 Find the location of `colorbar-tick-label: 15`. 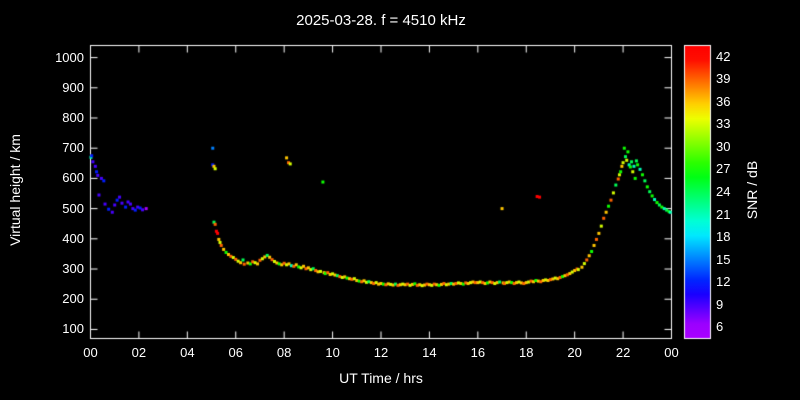

colorbar-tick-label: 15 is located at coordinates (723, 259).